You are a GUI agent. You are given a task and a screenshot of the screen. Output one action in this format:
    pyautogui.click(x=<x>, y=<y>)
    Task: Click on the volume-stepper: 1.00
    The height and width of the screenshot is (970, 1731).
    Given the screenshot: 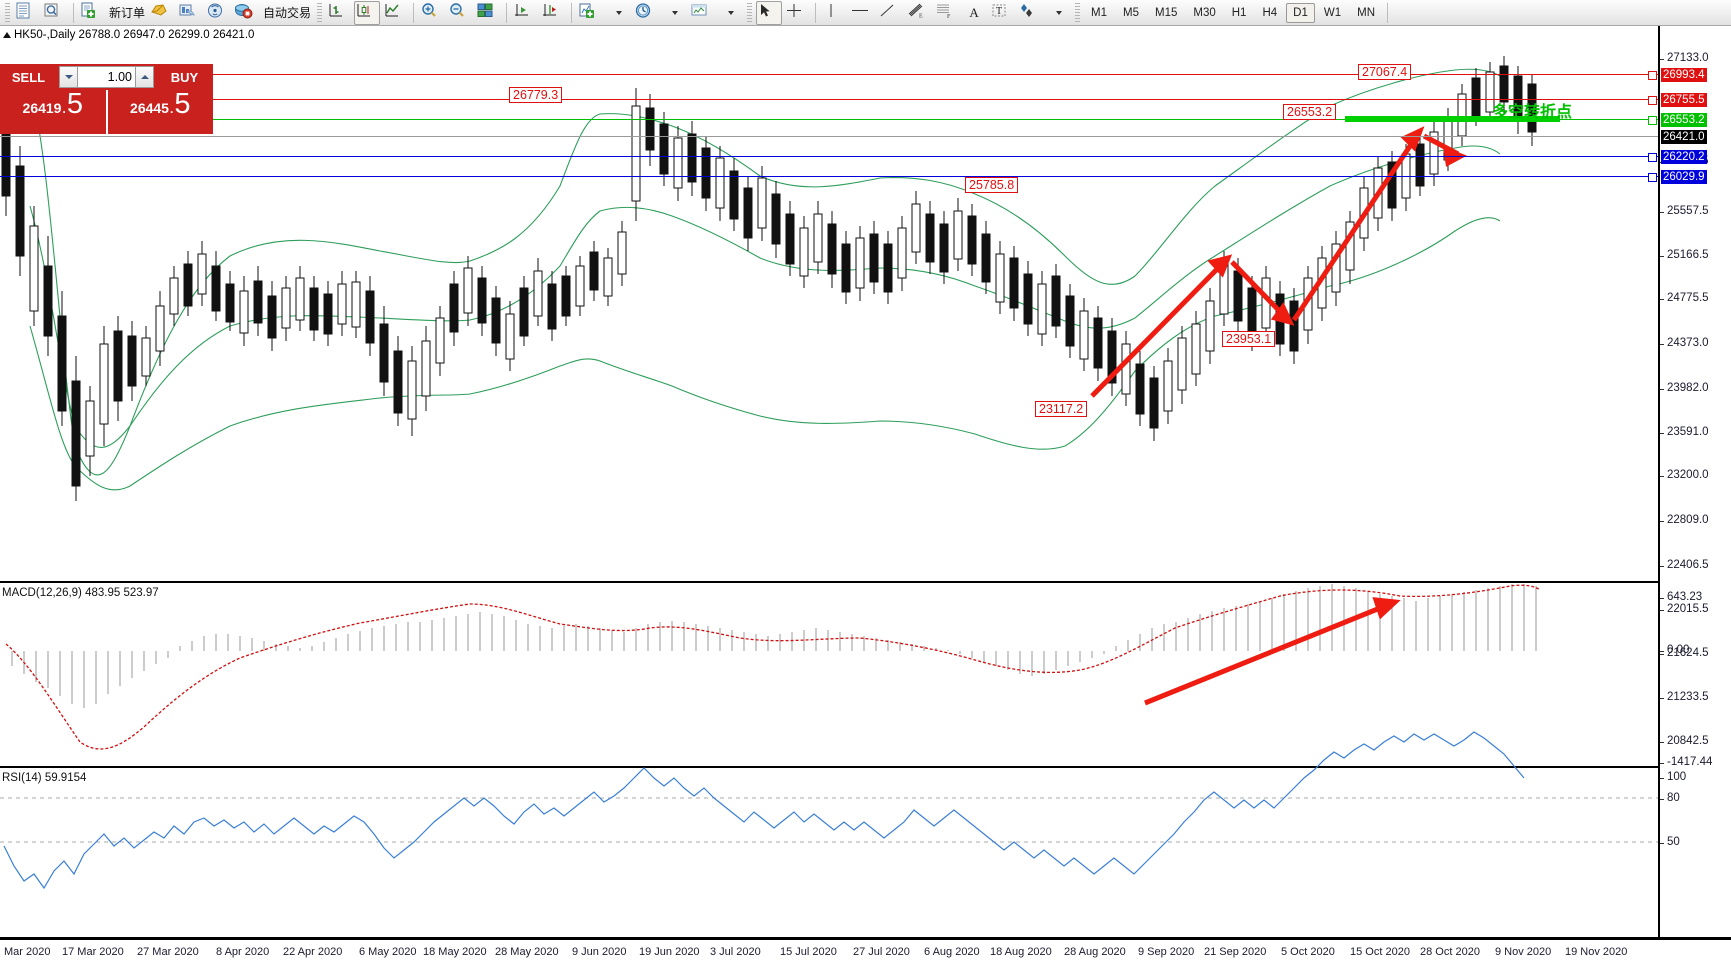 What is the action you would take?
    pyautogui.click(x=106, y=77)
    